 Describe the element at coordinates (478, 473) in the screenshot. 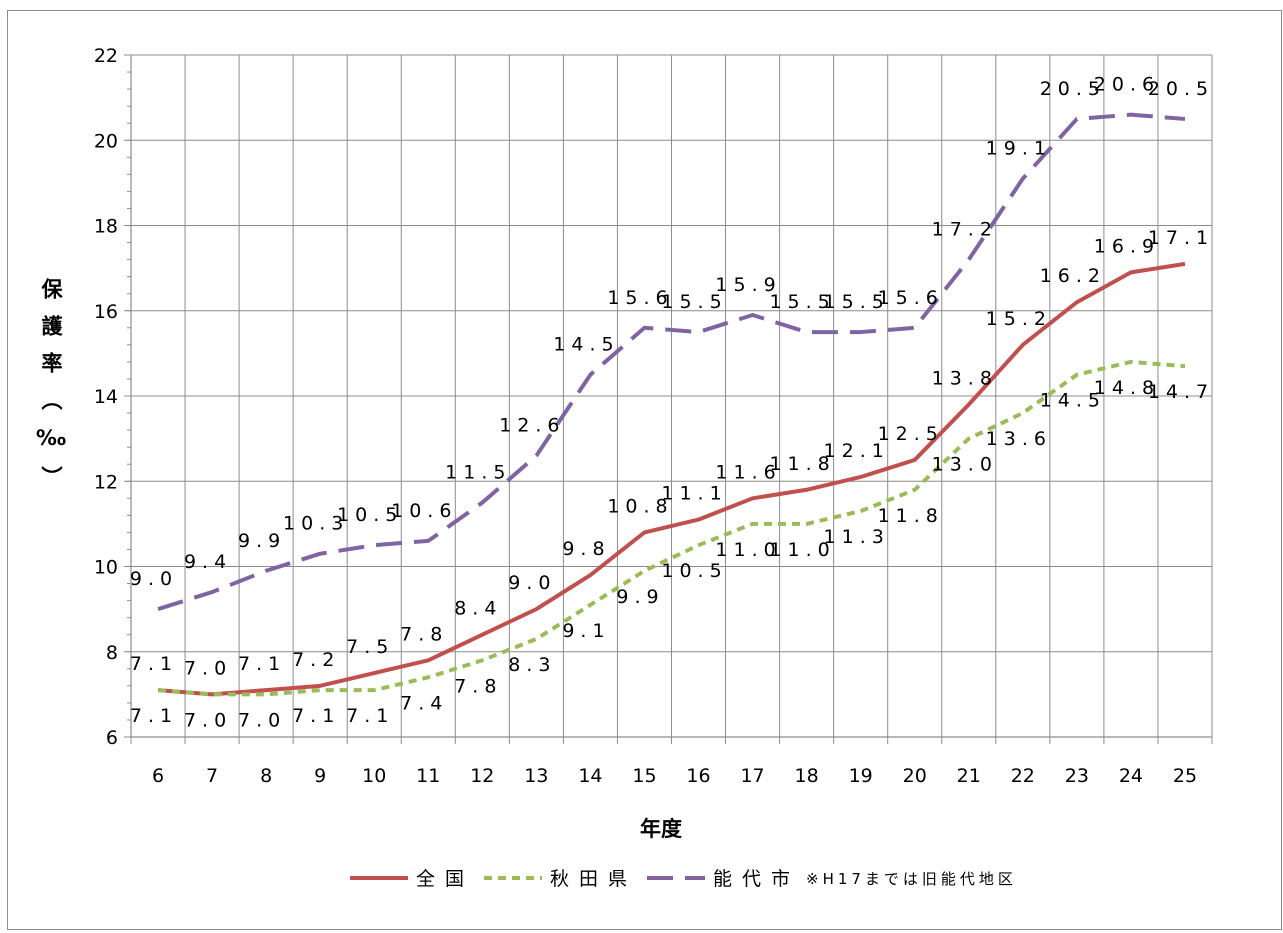

I see `data-label: 11.5` at that location.